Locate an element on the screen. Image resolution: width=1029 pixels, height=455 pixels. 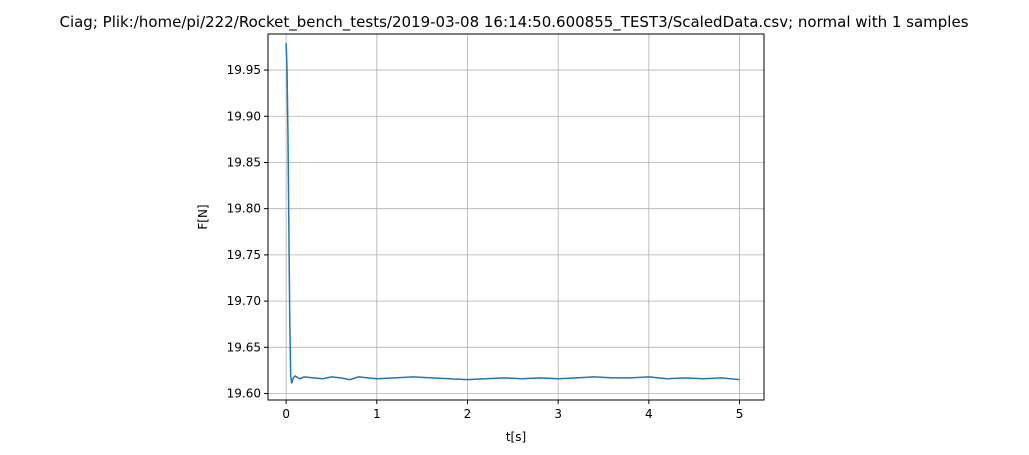
y-tick-label: 19.80 is located at coordinates (244, 209).